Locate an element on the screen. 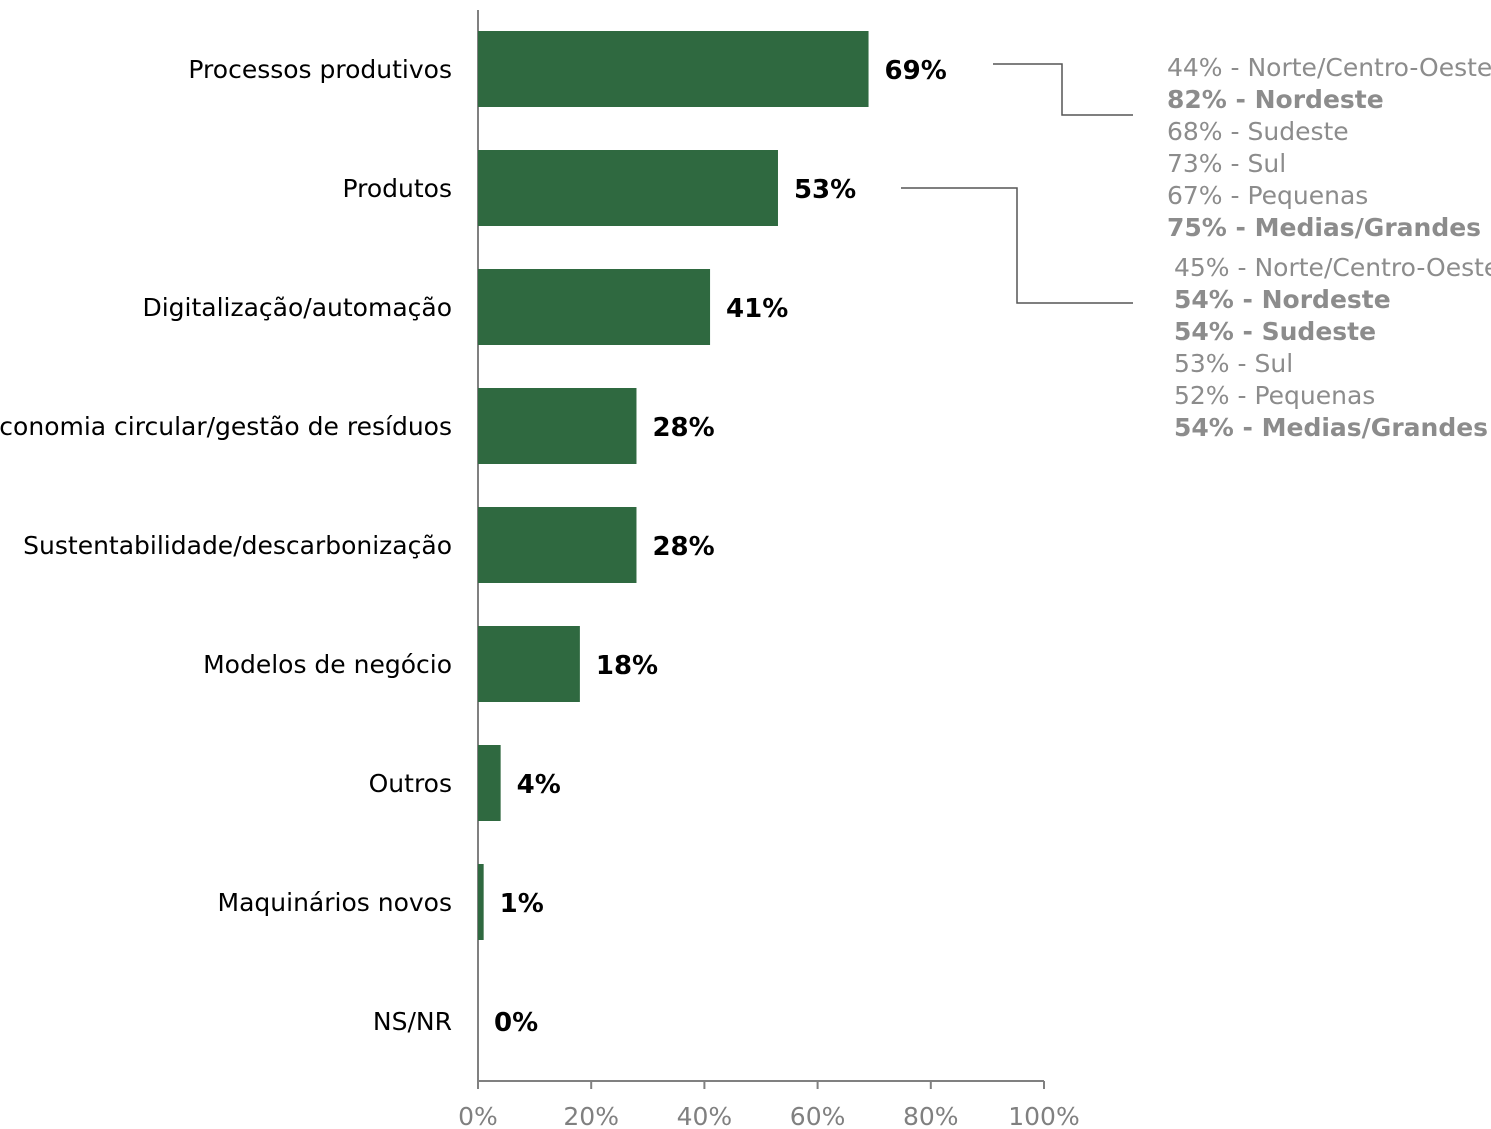 This screenshot has height=1129, width=1491. annotation-line: 67% - Pequenas is located at coordinates (1268, 195).